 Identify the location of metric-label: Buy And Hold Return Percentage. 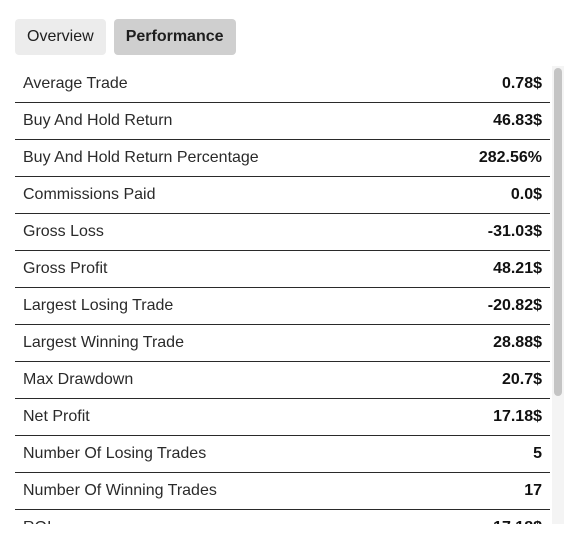
(141, 157).